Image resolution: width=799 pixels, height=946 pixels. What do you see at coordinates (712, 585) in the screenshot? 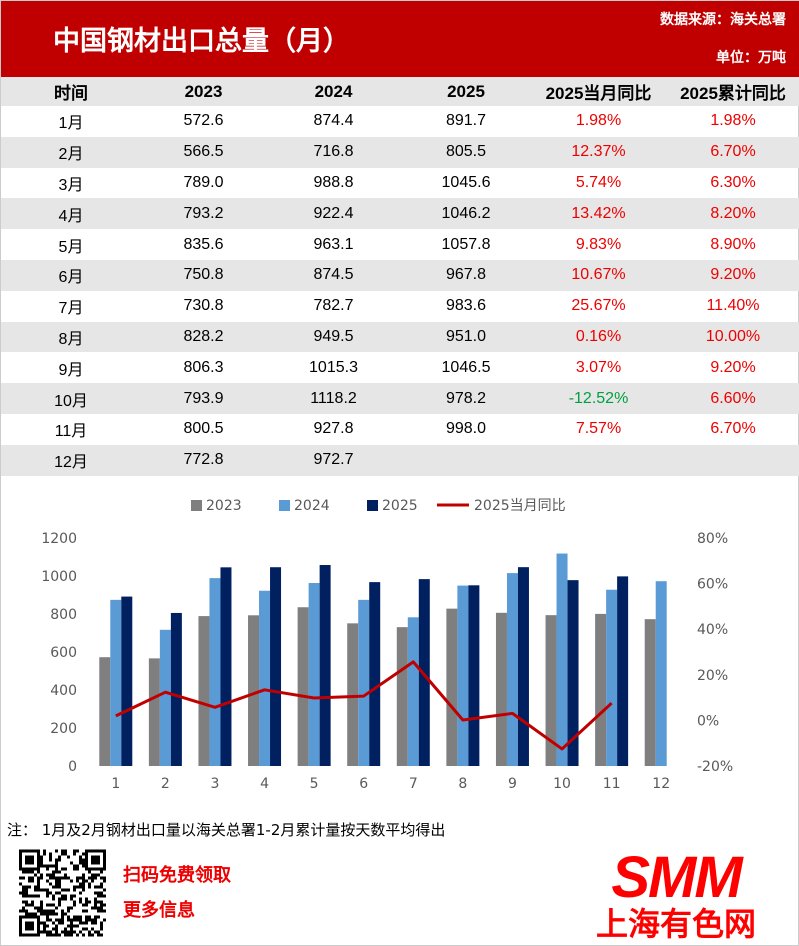
I see `y2-tick-label: 60%` at bounding box center [712, 585].